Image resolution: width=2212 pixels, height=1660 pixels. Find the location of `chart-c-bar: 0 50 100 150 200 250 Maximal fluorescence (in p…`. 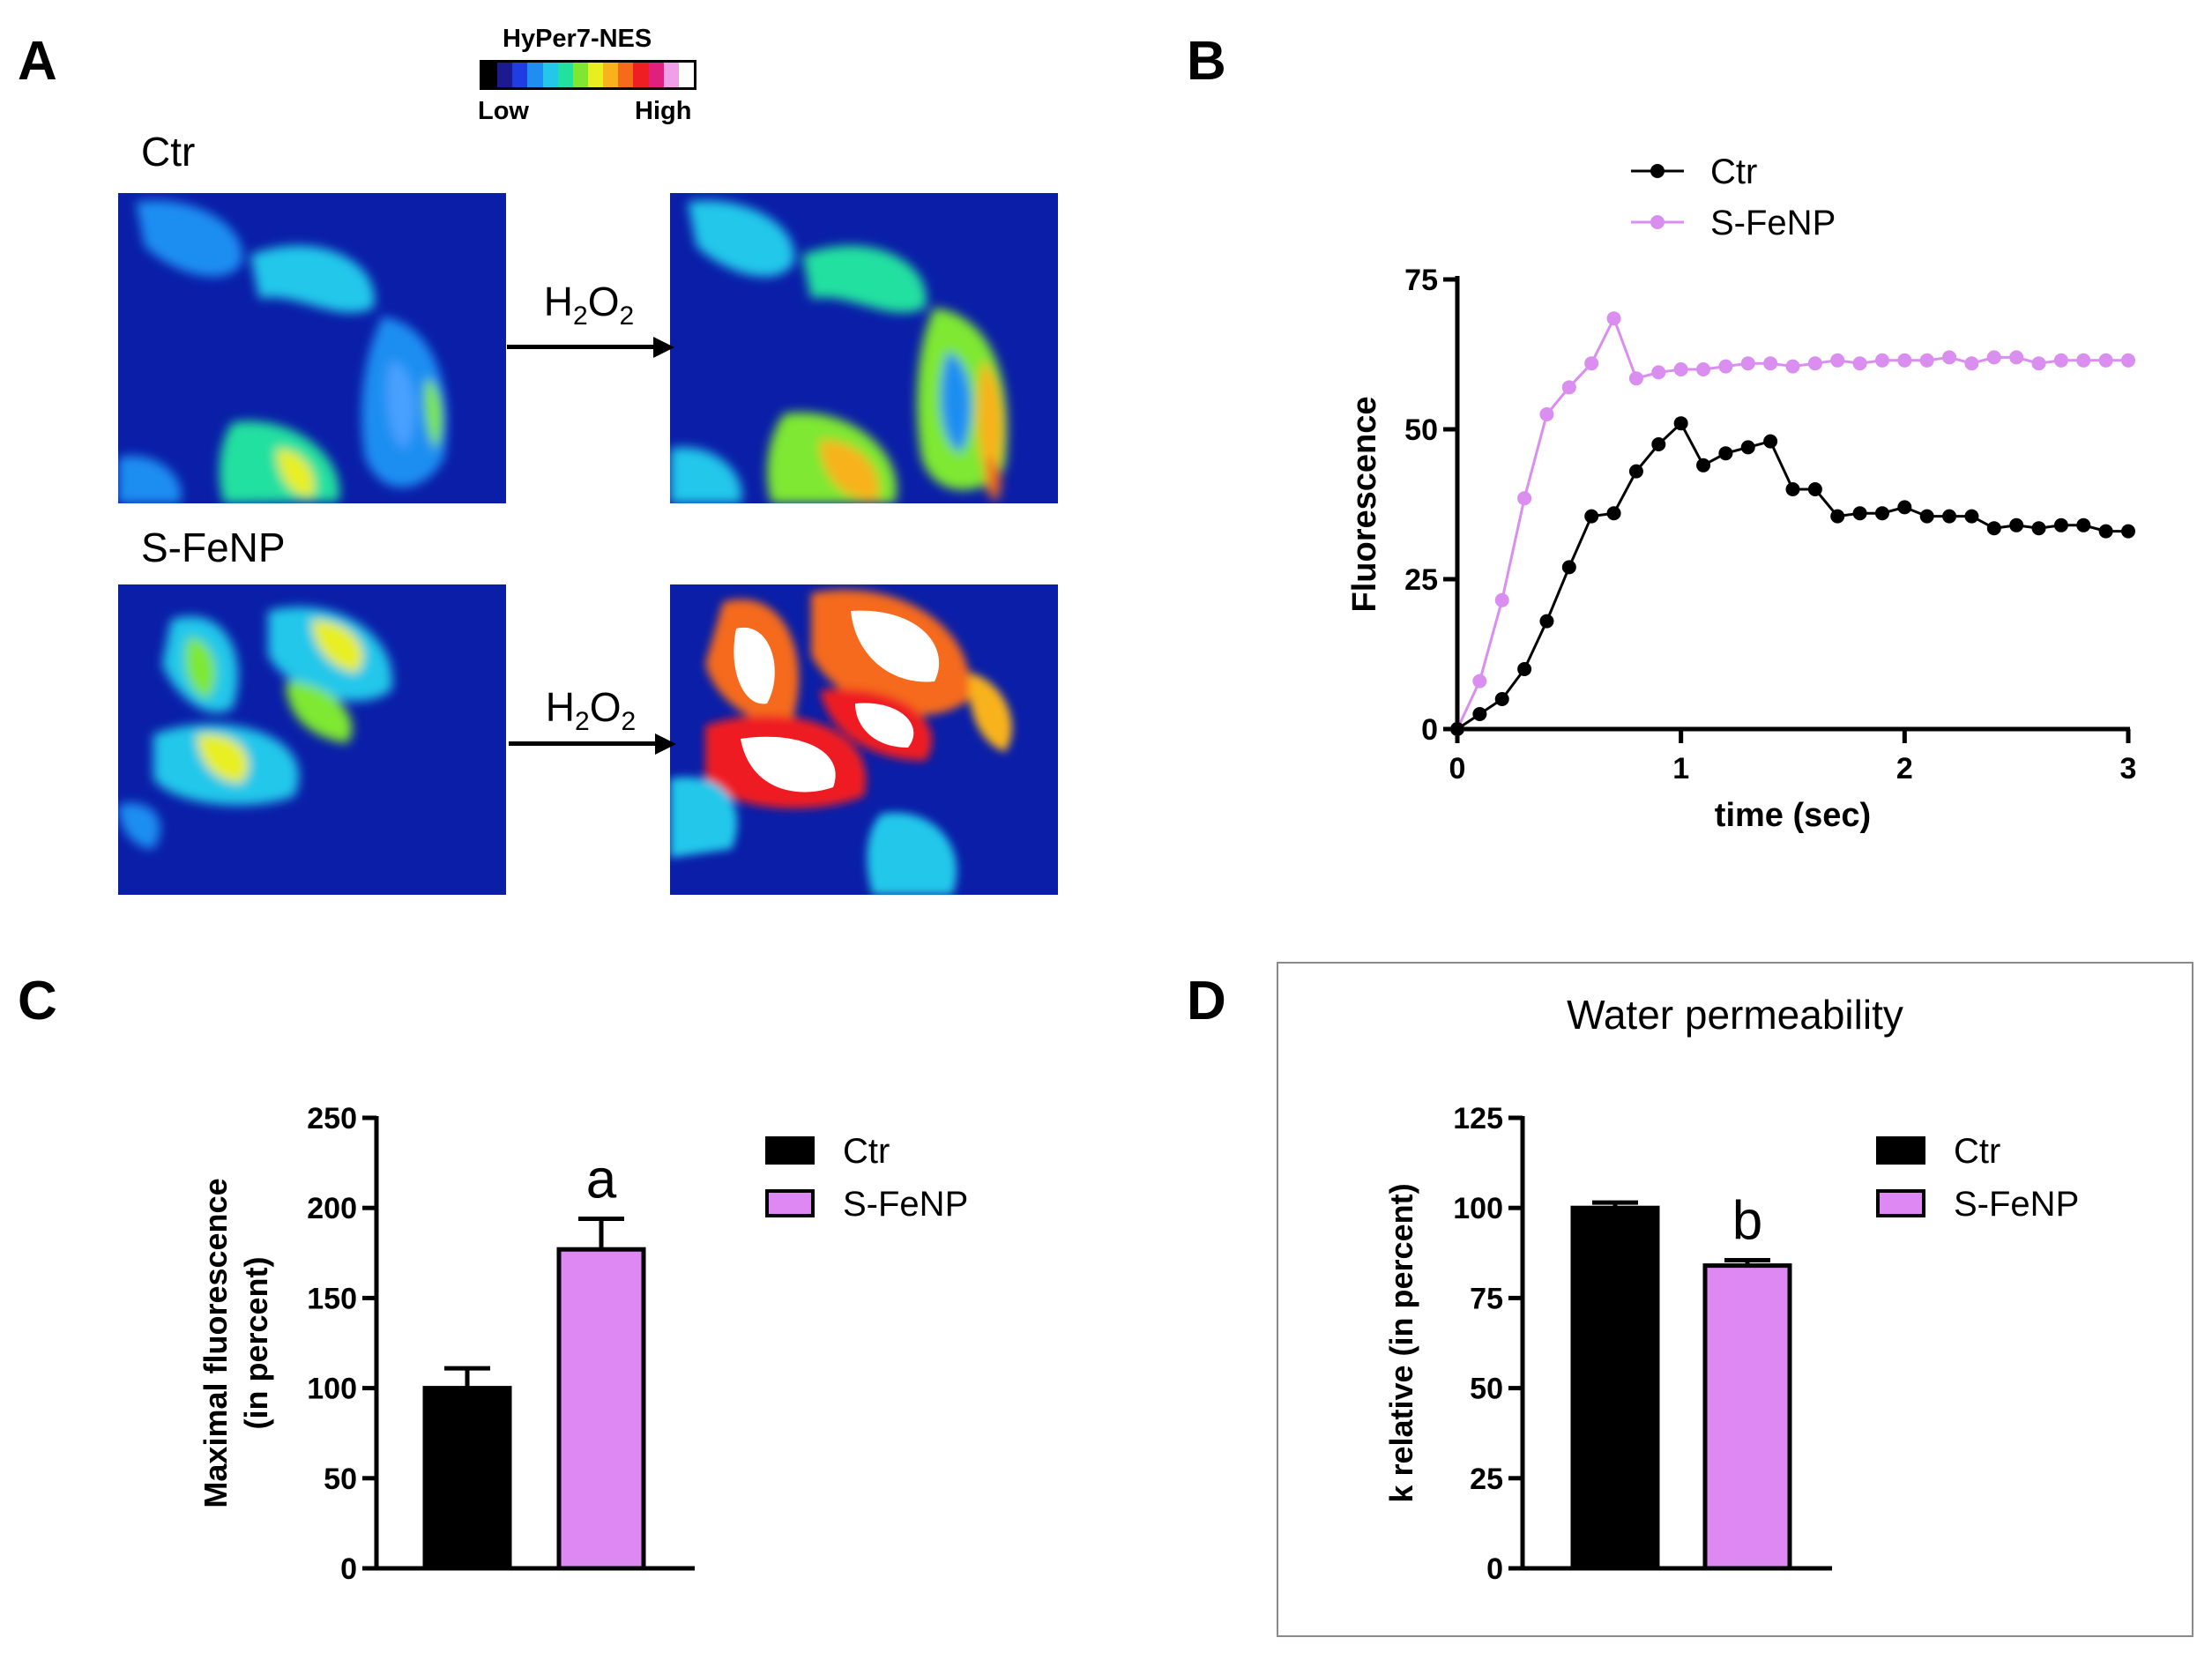

chart-c-bar: 0 50 100 150 200 250 Maximal fluorescence (in p… is located at coordinates (582, 1344).